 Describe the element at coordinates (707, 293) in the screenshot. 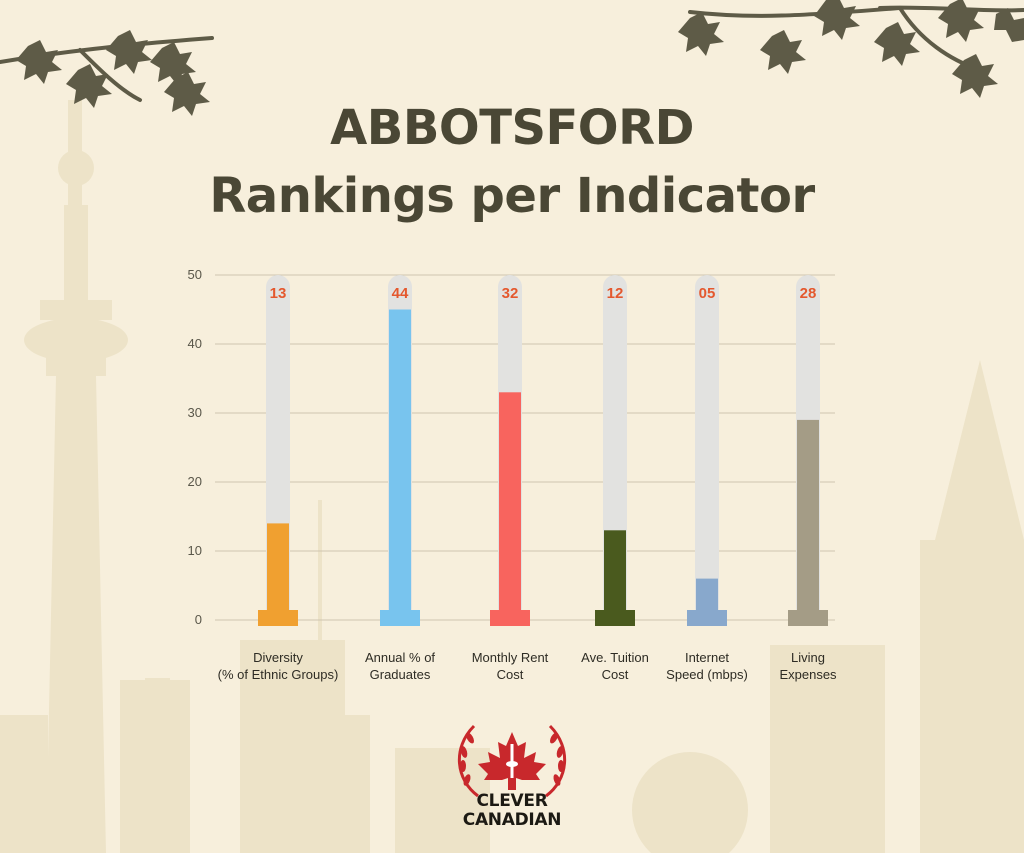

I see `data-label: 05` at that location.